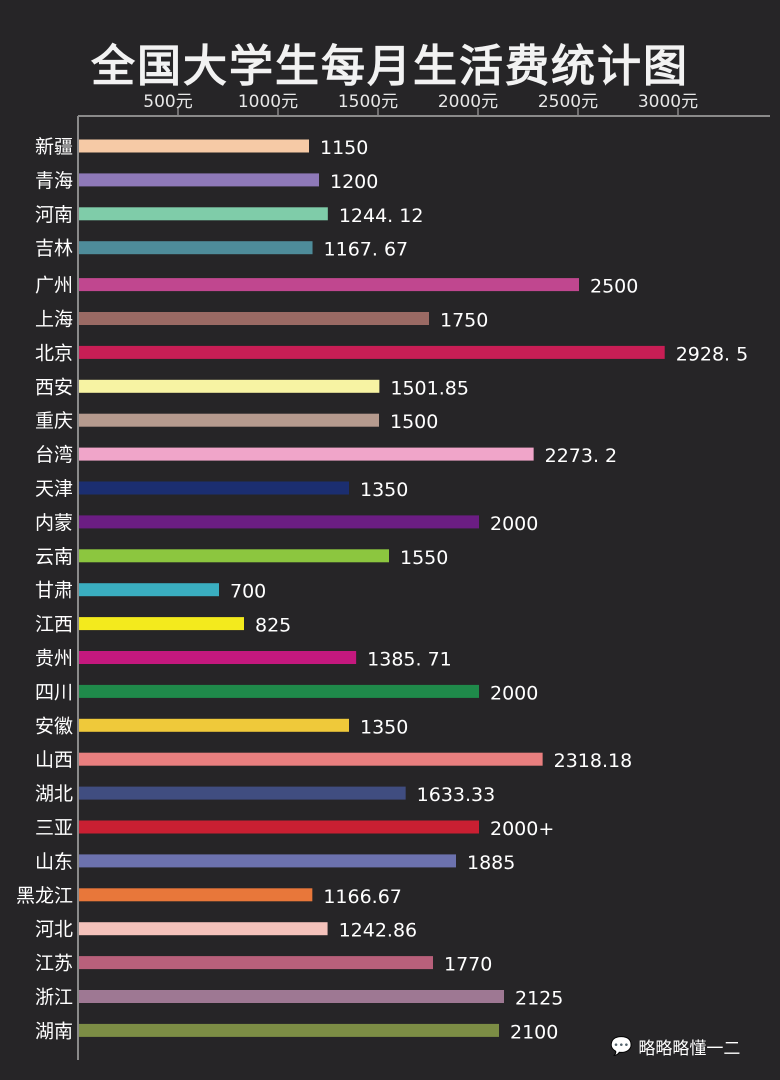 This screenshot has width=780, height=1080. What do you see at coordinates (354, 182) in the screenshot?
I see `value-label: 1200` at bounding box center [354, 182].